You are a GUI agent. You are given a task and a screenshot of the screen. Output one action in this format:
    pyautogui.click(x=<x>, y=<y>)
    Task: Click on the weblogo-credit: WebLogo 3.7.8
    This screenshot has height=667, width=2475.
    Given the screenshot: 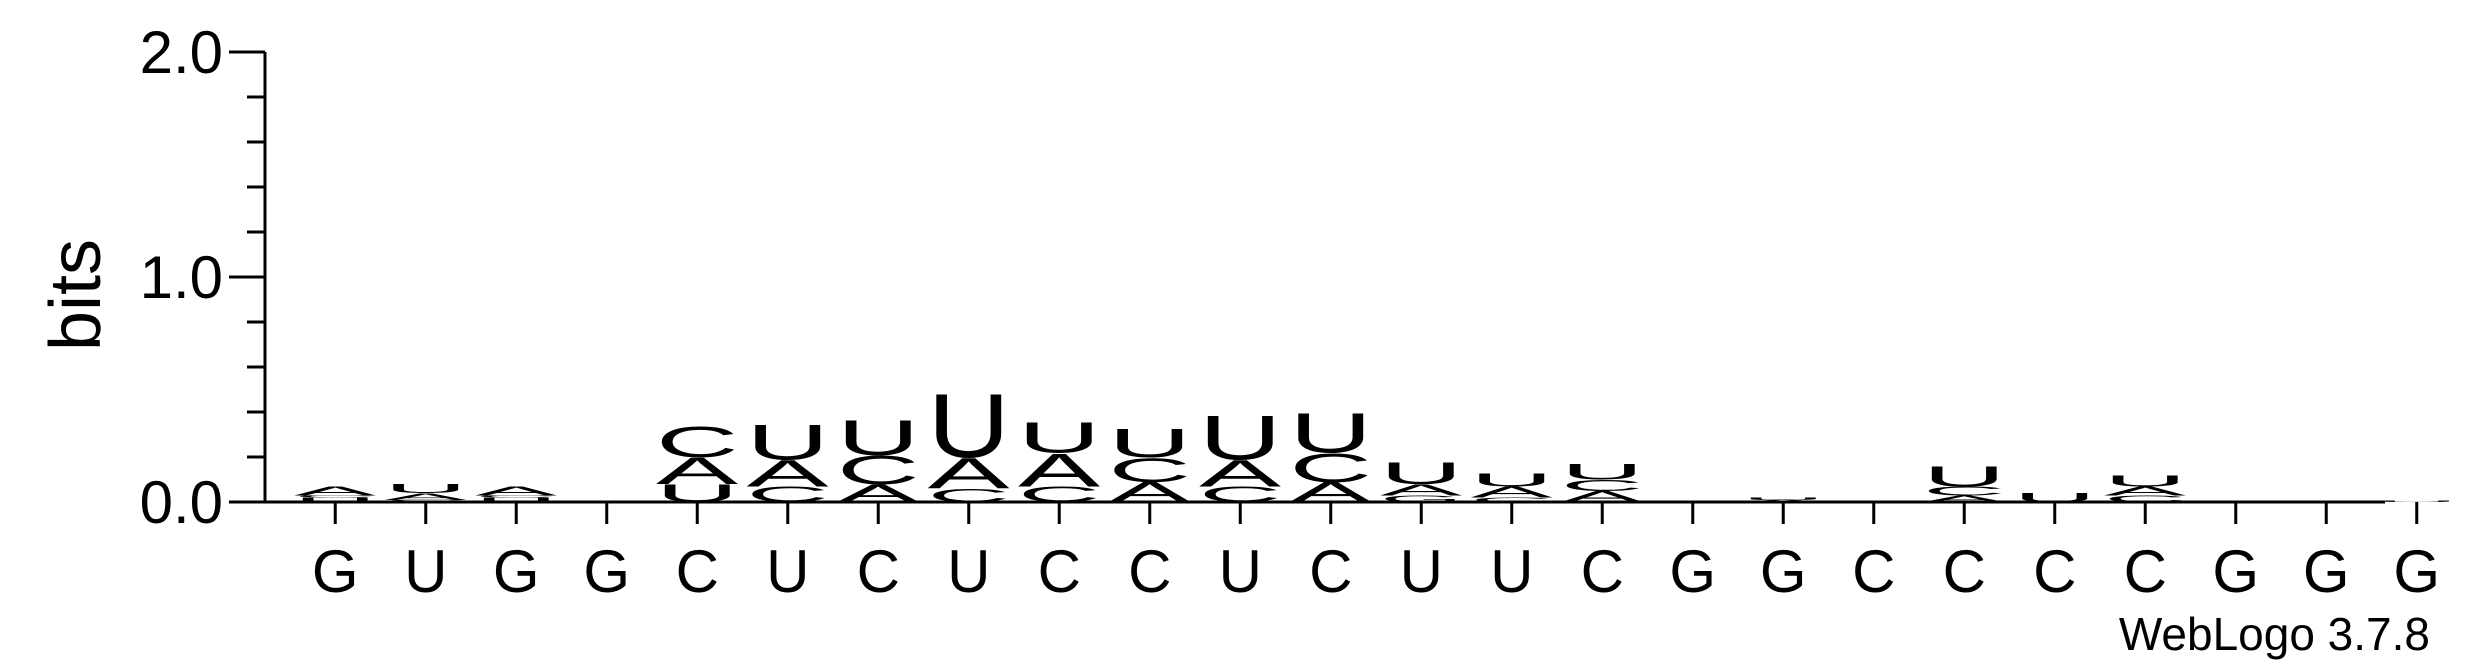 What is the action you would take?
    pyautogui.click(x=2274, y=634)
    